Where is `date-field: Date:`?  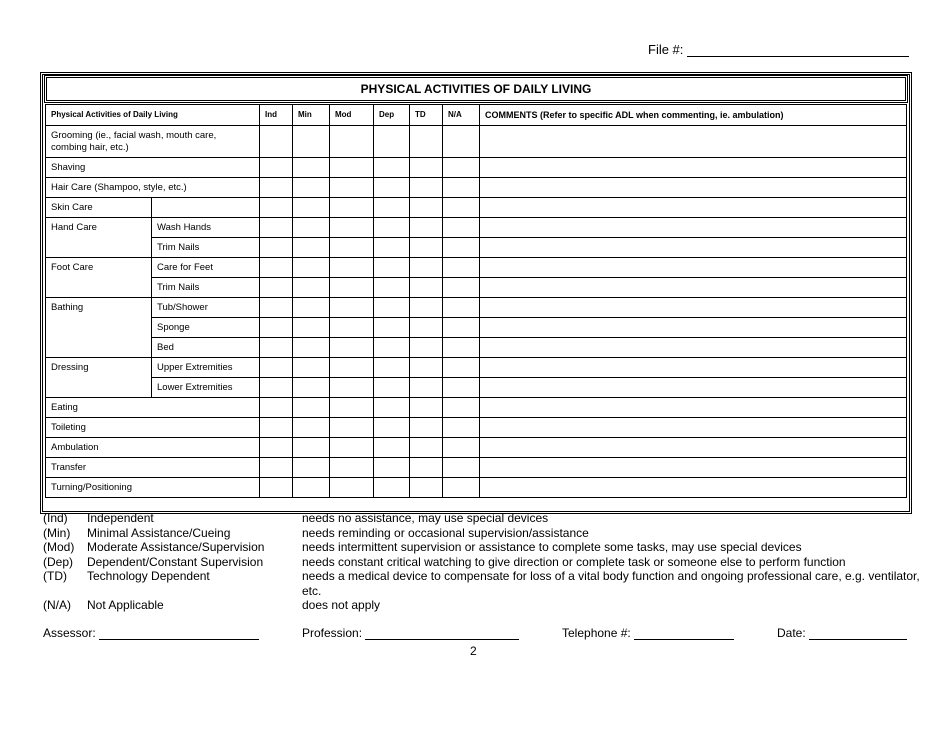
date-field: Date: is located at coordinates (842, 632).